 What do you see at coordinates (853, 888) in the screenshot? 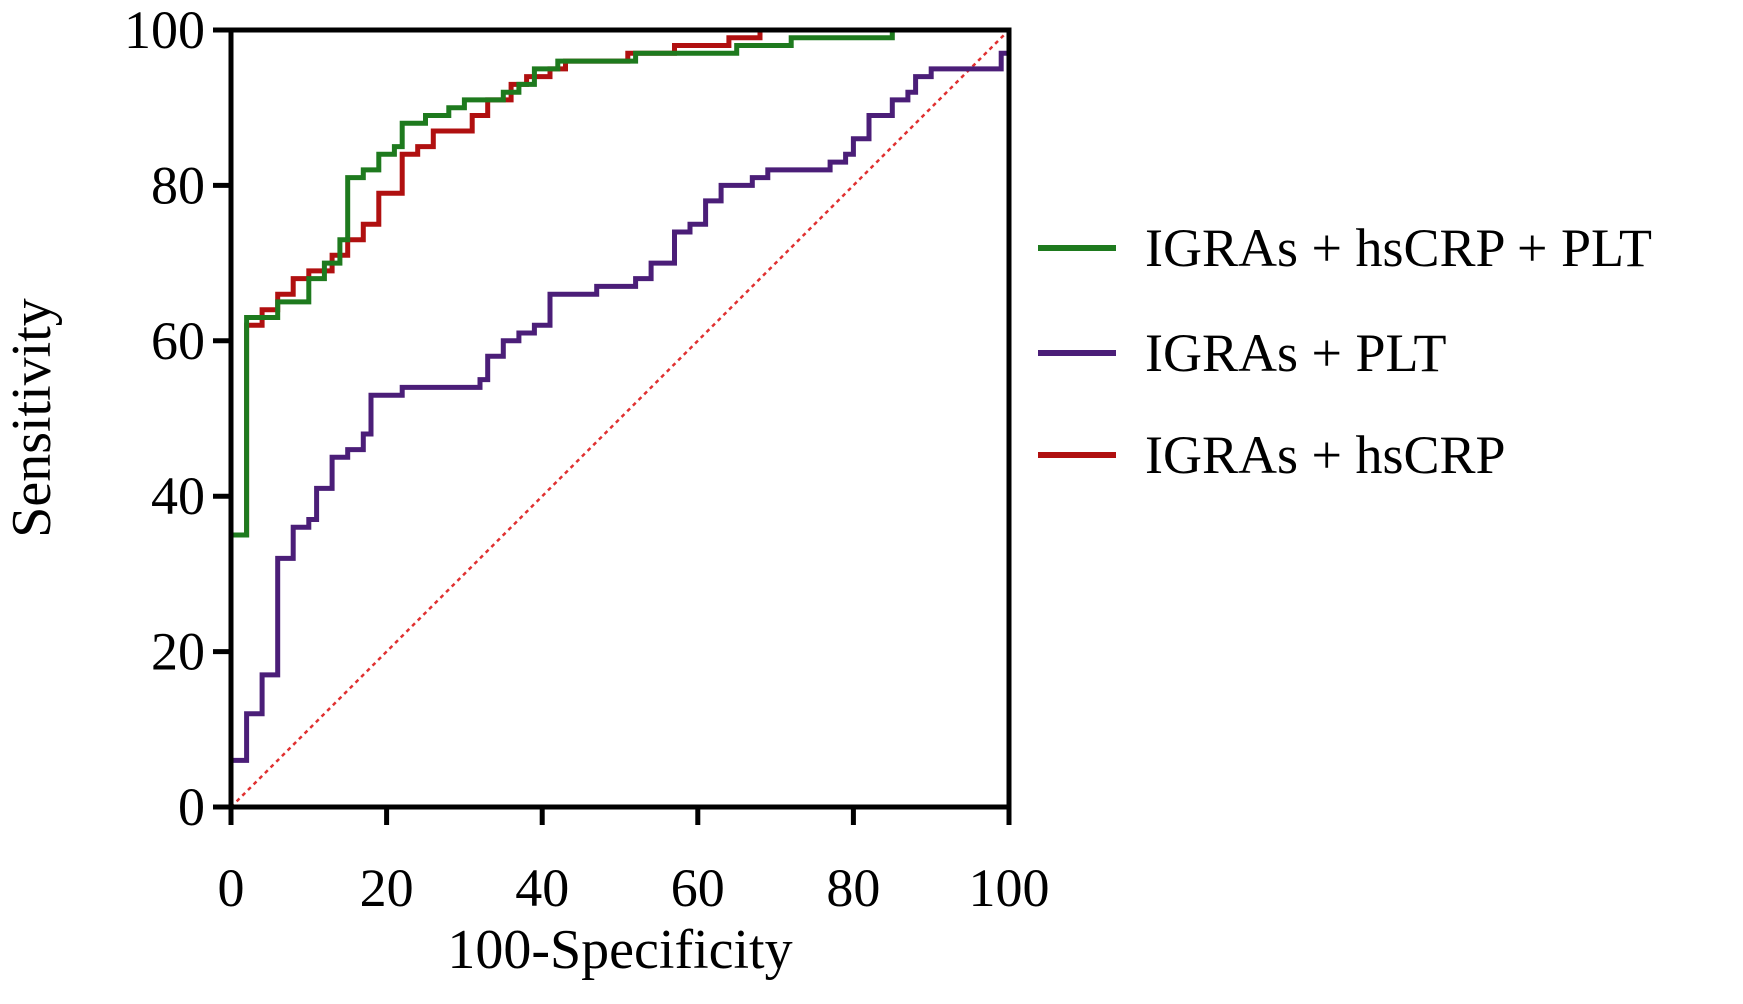
I see `x-tick-label: 80` at bounding box center [853, 888].